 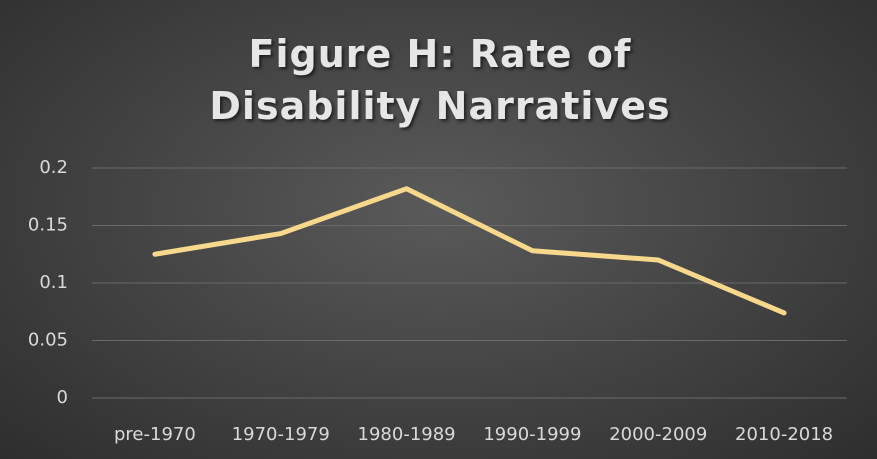 I want to click on y-tick-label: 0.05, so click(x=48, y=340).